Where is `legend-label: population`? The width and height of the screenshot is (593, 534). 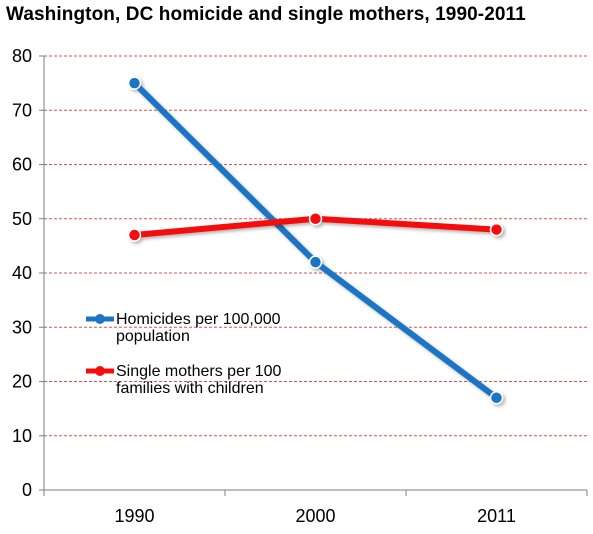
legend-label: population is located at coordinates (153, 336).